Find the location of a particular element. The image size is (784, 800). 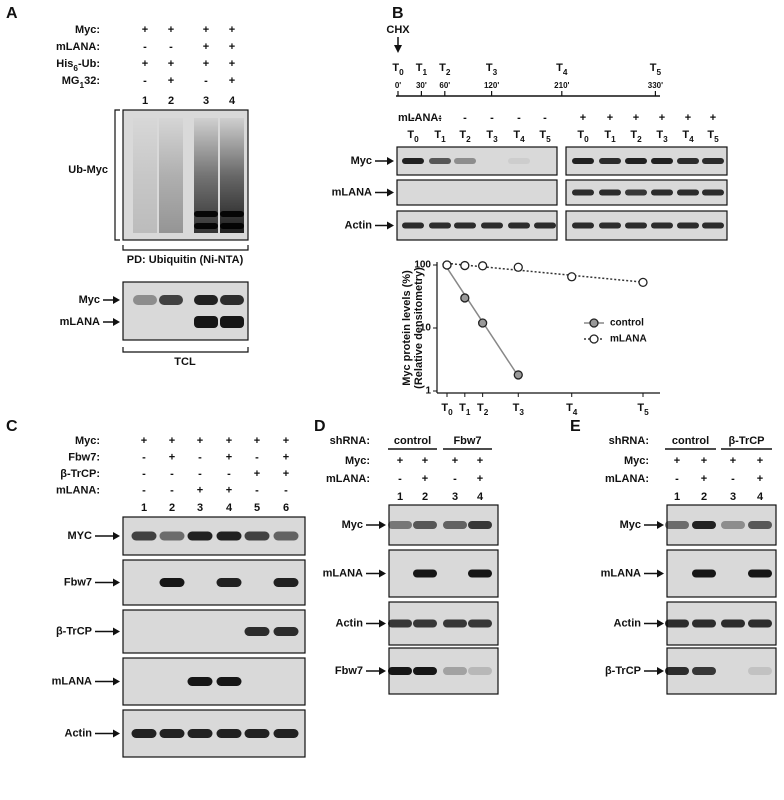

lane-label: T2 is located at coordinates (636, 136).